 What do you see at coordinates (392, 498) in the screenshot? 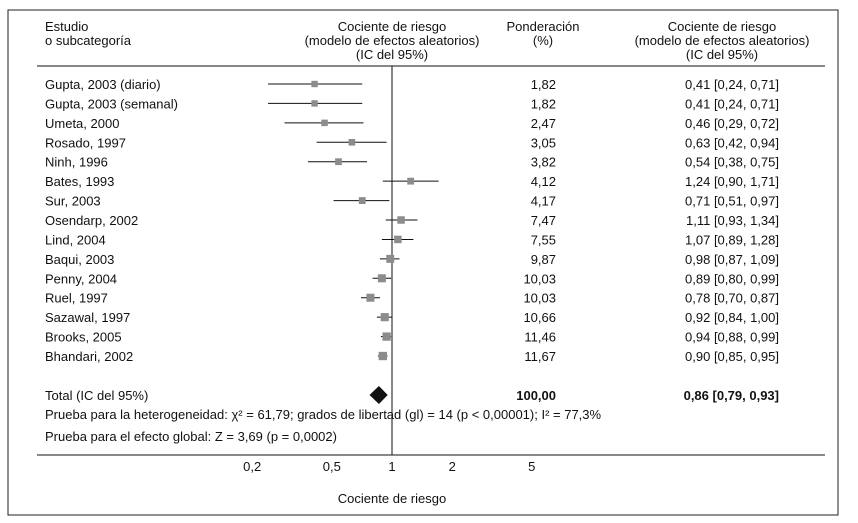
I see `x-axis-label: Cociente de riesgo` at bounding box center [392, 498].